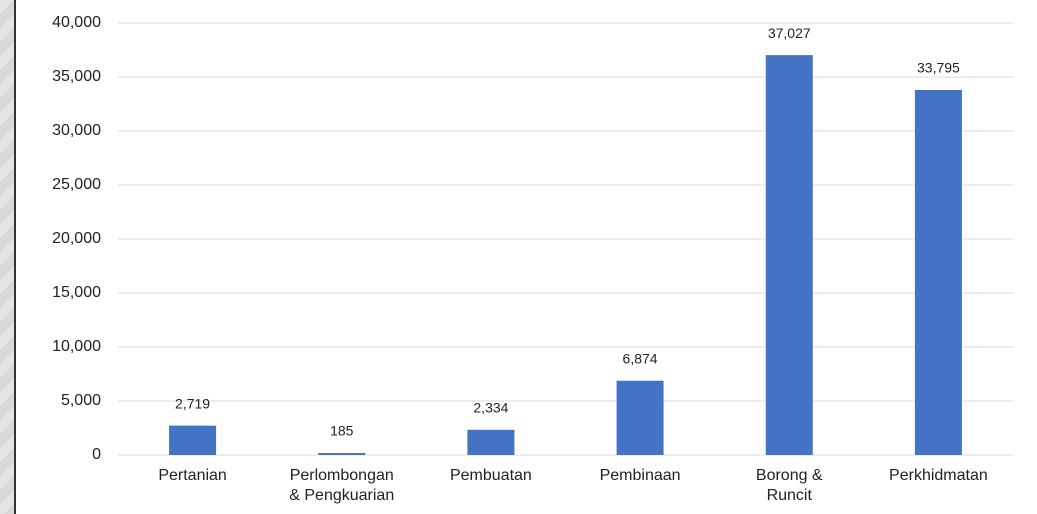 This screenshot has height=514, width=1037. What do you see at coordinates (490, 475) in the screenshot?
I see `x-tick-label: Pembuatan` at bounding box center [490, 475].